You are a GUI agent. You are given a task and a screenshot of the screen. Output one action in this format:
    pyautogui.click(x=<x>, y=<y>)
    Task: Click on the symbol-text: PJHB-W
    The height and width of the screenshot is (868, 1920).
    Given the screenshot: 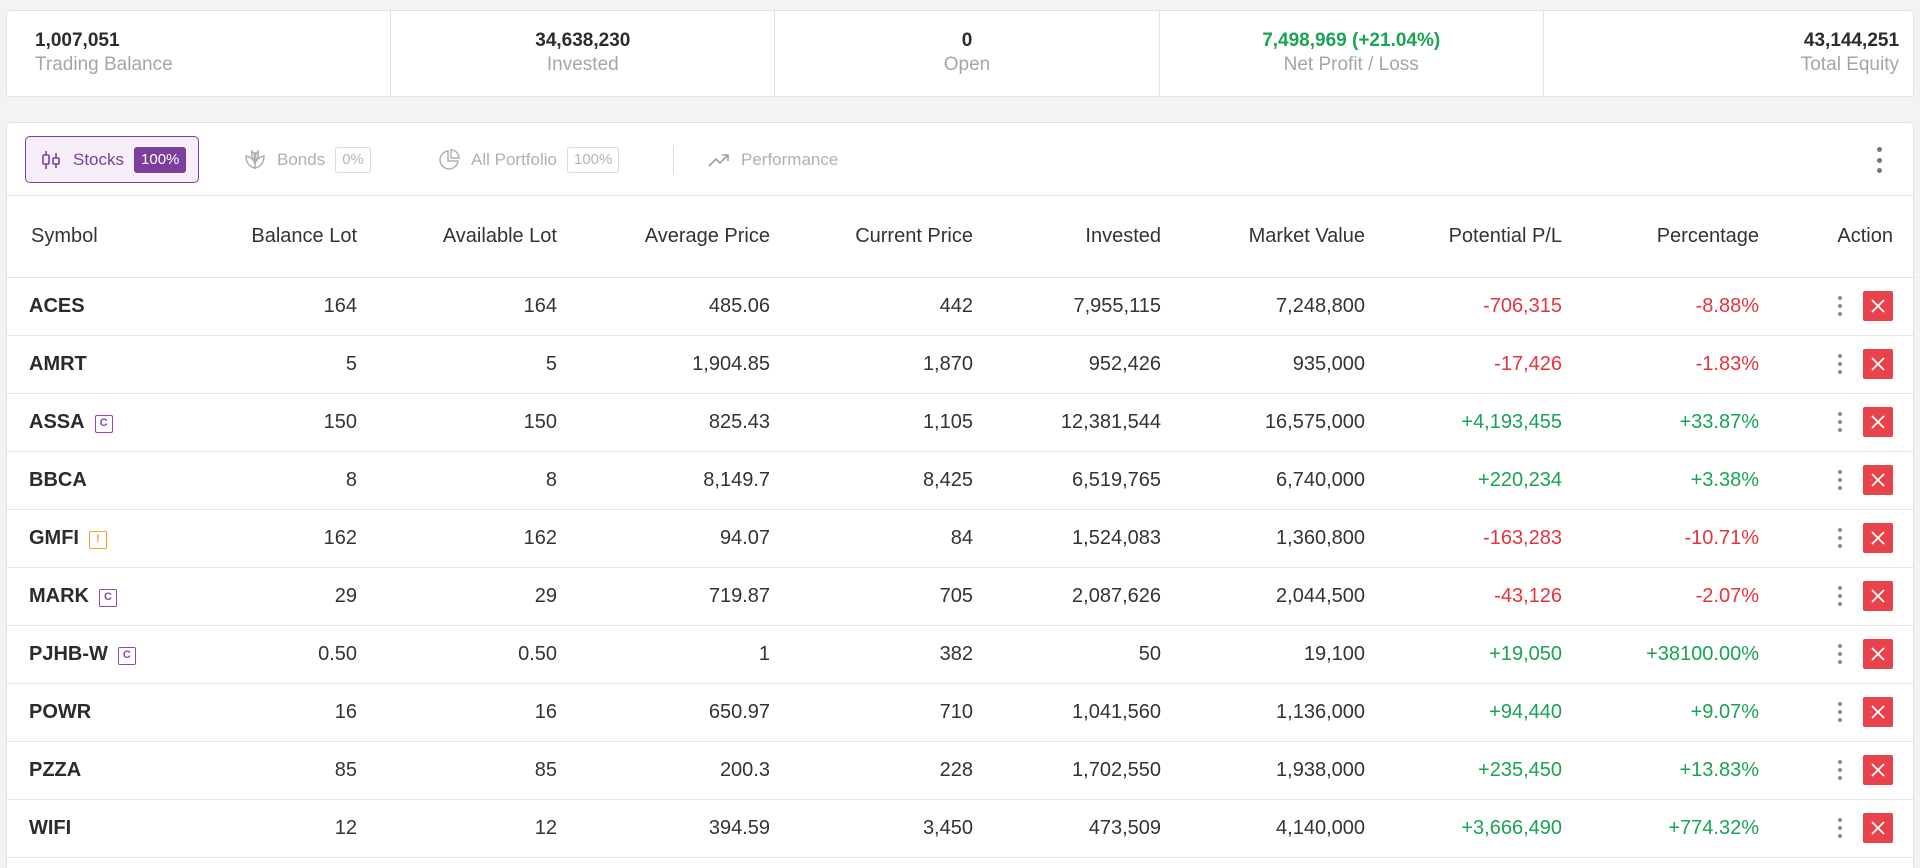 What is the action you would take?
    pyautogui.click(x=68, y=653)
    